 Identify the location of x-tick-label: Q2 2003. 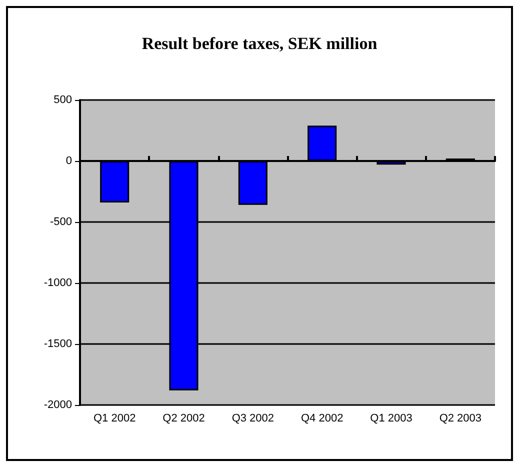
(460, 418).